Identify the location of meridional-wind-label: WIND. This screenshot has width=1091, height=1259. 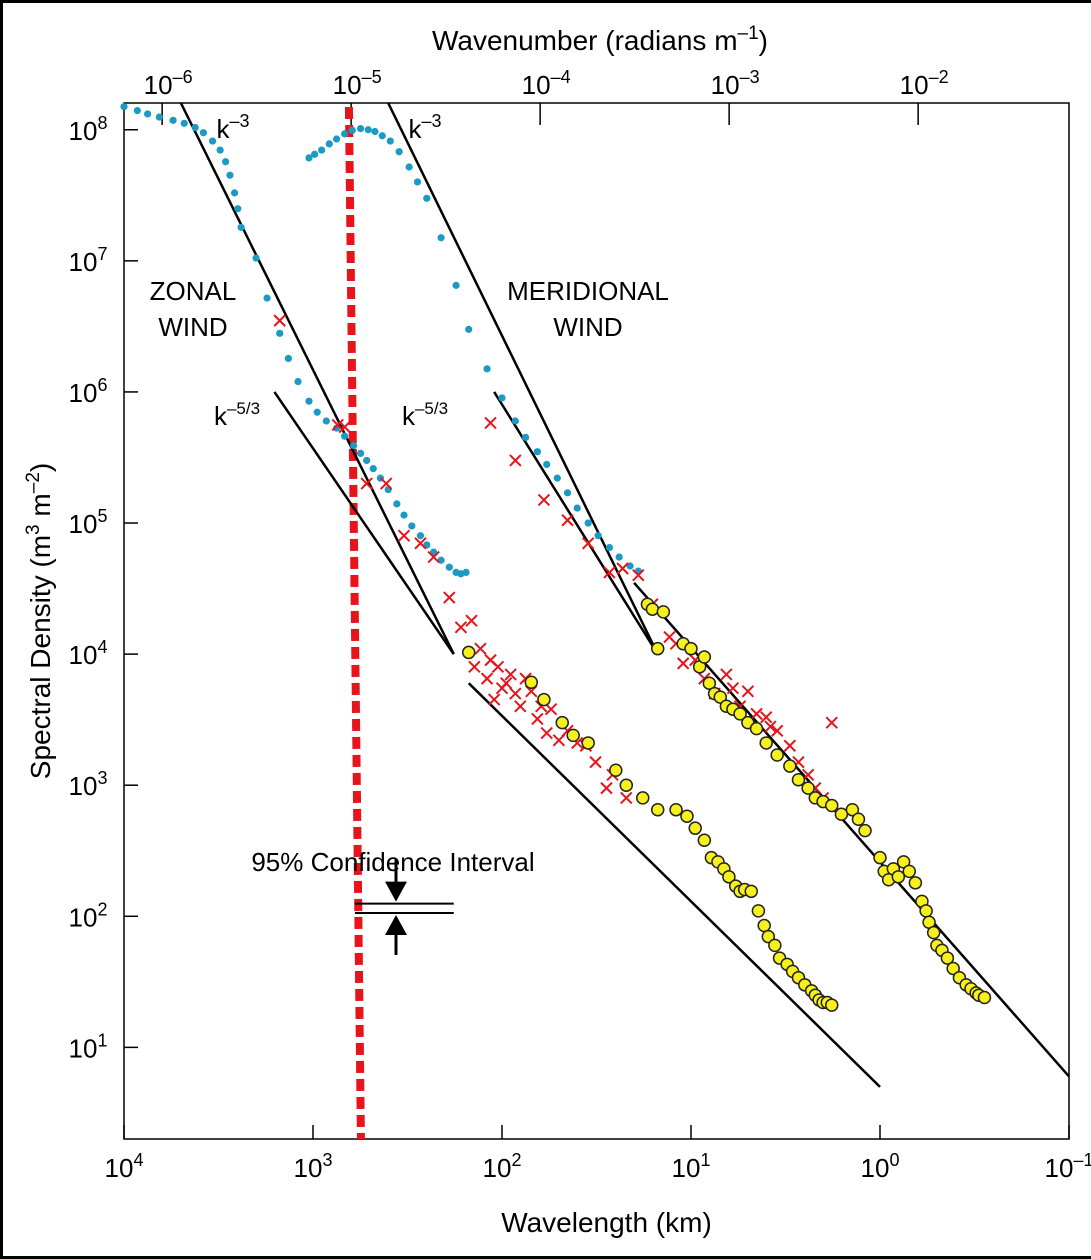
(587, 327).